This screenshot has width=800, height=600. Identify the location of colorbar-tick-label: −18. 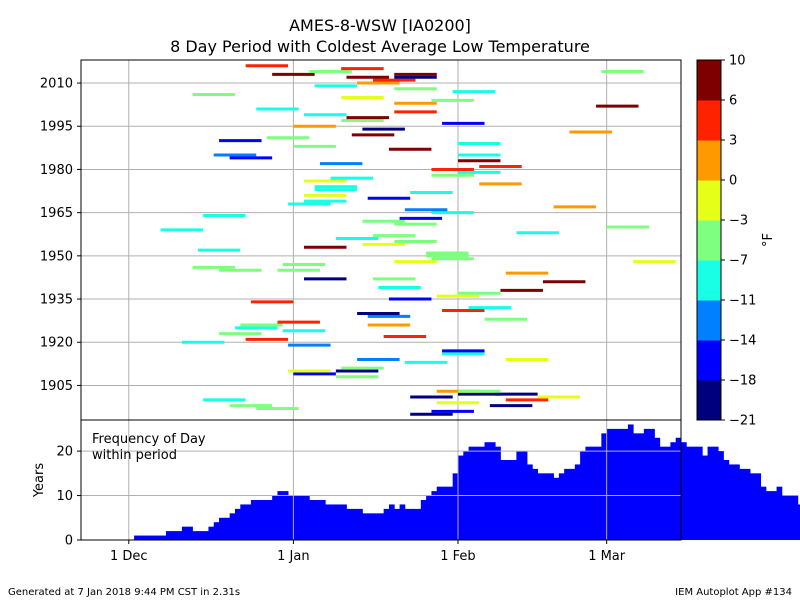
(742, 381).